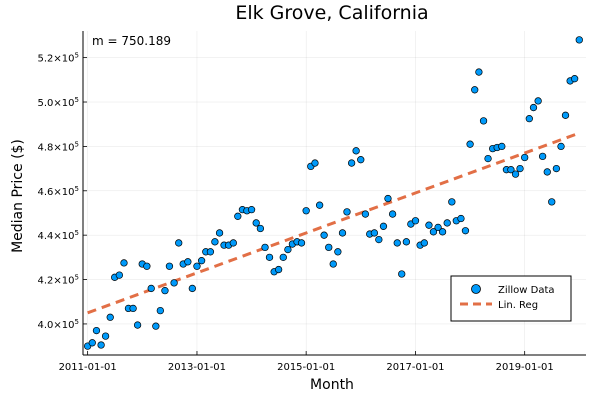 This screenshot has height=400, width=600. Describe the element at coordinates (58, 280) in the screenshot. I see `y-tick-label: 4.2×105` at that location.